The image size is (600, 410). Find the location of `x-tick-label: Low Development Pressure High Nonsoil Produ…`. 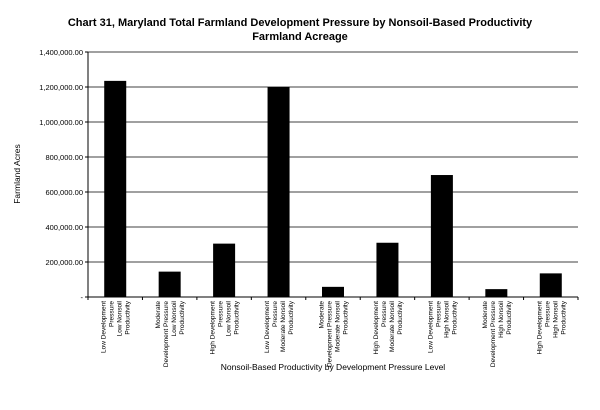

x-tick-label: Low Development Pressure High Nonsoil Produ… is located at coordinates (442, 326).